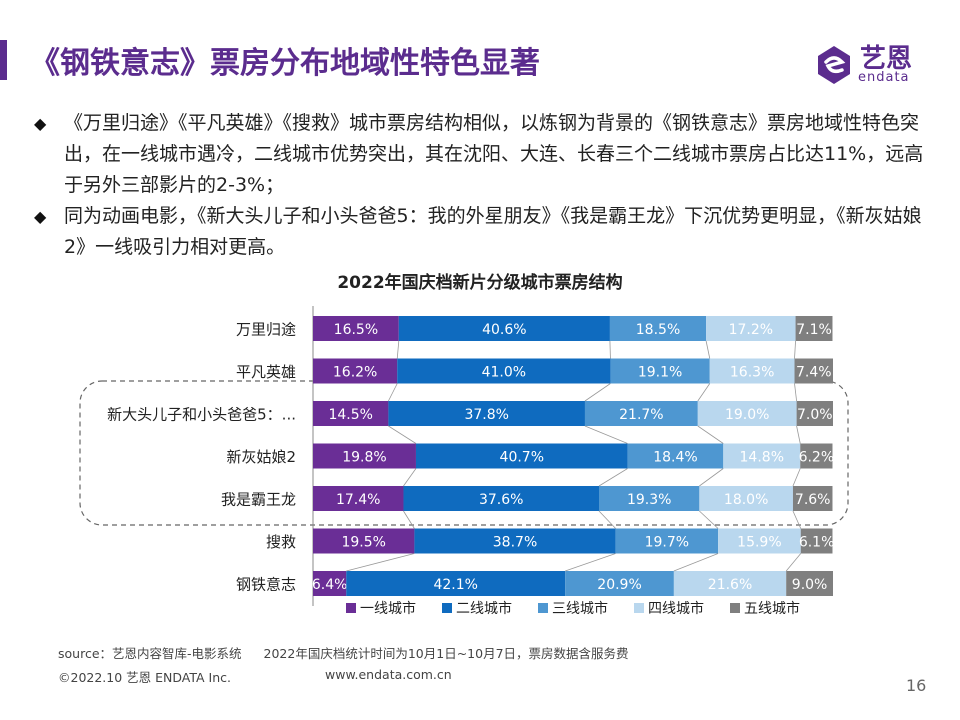 The image size is (960, 720). I want to click on data-label: 7.6%, so click(813, 500).